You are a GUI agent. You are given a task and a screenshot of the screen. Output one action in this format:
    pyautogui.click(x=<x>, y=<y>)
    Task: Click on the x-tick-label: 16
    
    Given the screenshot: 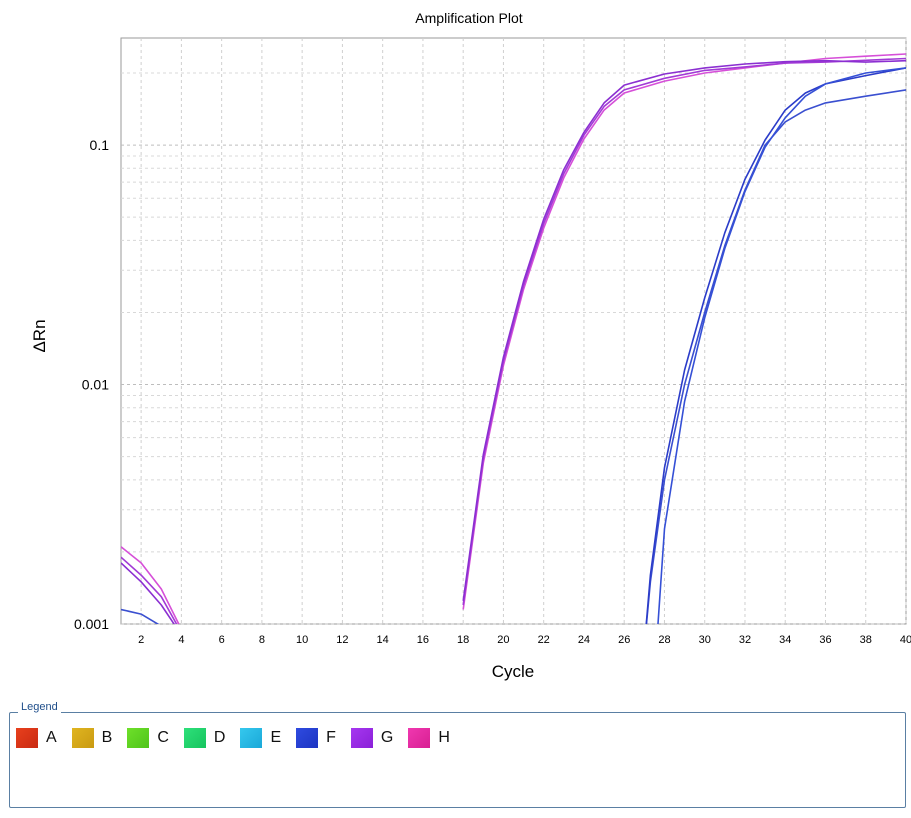 What is the action you would take?
    pyautogui.click(x=423, y=640)
    